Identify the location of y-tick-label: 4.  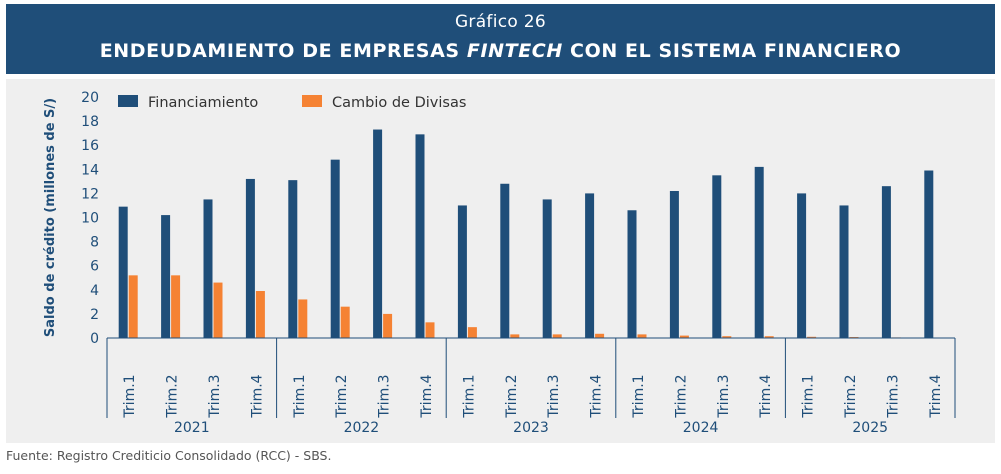
(94, 291).